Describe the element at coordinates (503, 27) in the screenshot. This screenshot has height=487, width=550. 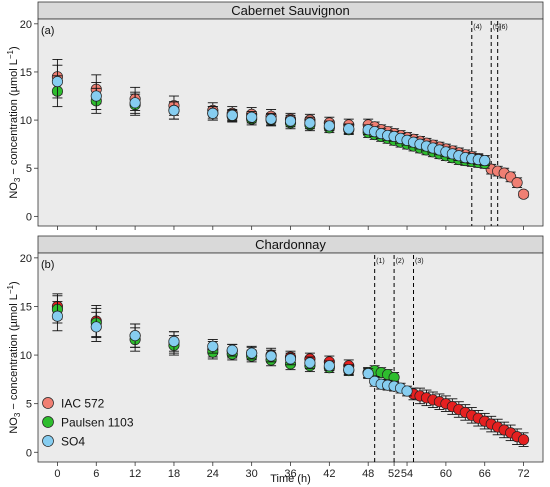
I see `vertical-marker-label: (6)` at that location.